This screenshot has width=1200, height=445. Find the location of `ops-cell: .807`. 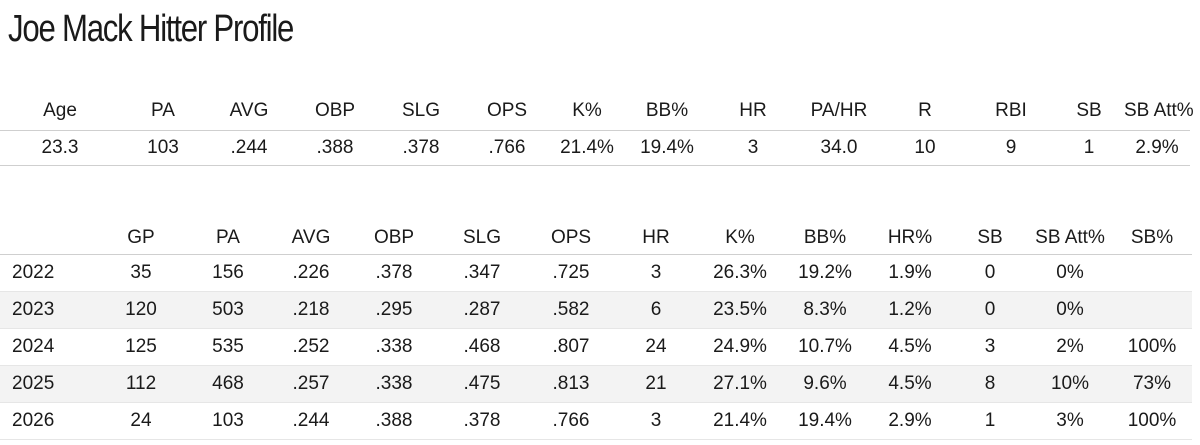

ops-cell: .807 is located at coordinates (571, 347).